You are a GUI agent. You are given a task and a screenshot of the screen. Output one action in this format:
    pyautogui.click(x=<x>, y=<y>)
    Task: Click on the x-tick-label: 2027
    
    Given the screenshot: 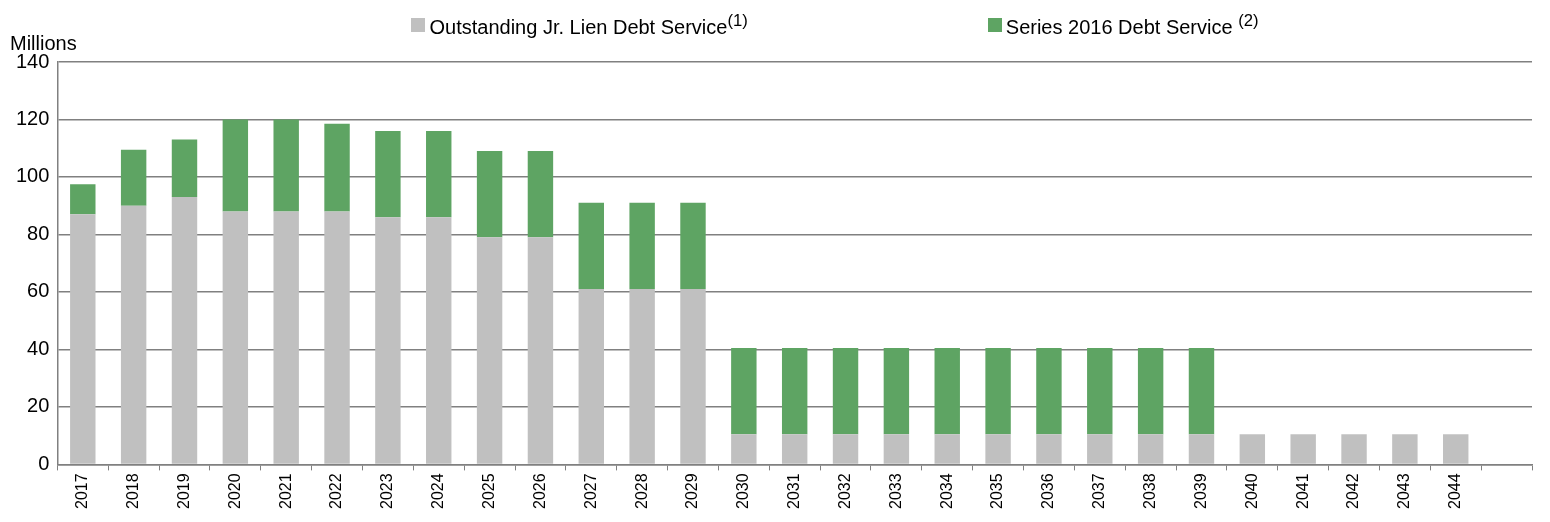 What is the action you would take?
    pyautogui.click(x=590, y=491)
    